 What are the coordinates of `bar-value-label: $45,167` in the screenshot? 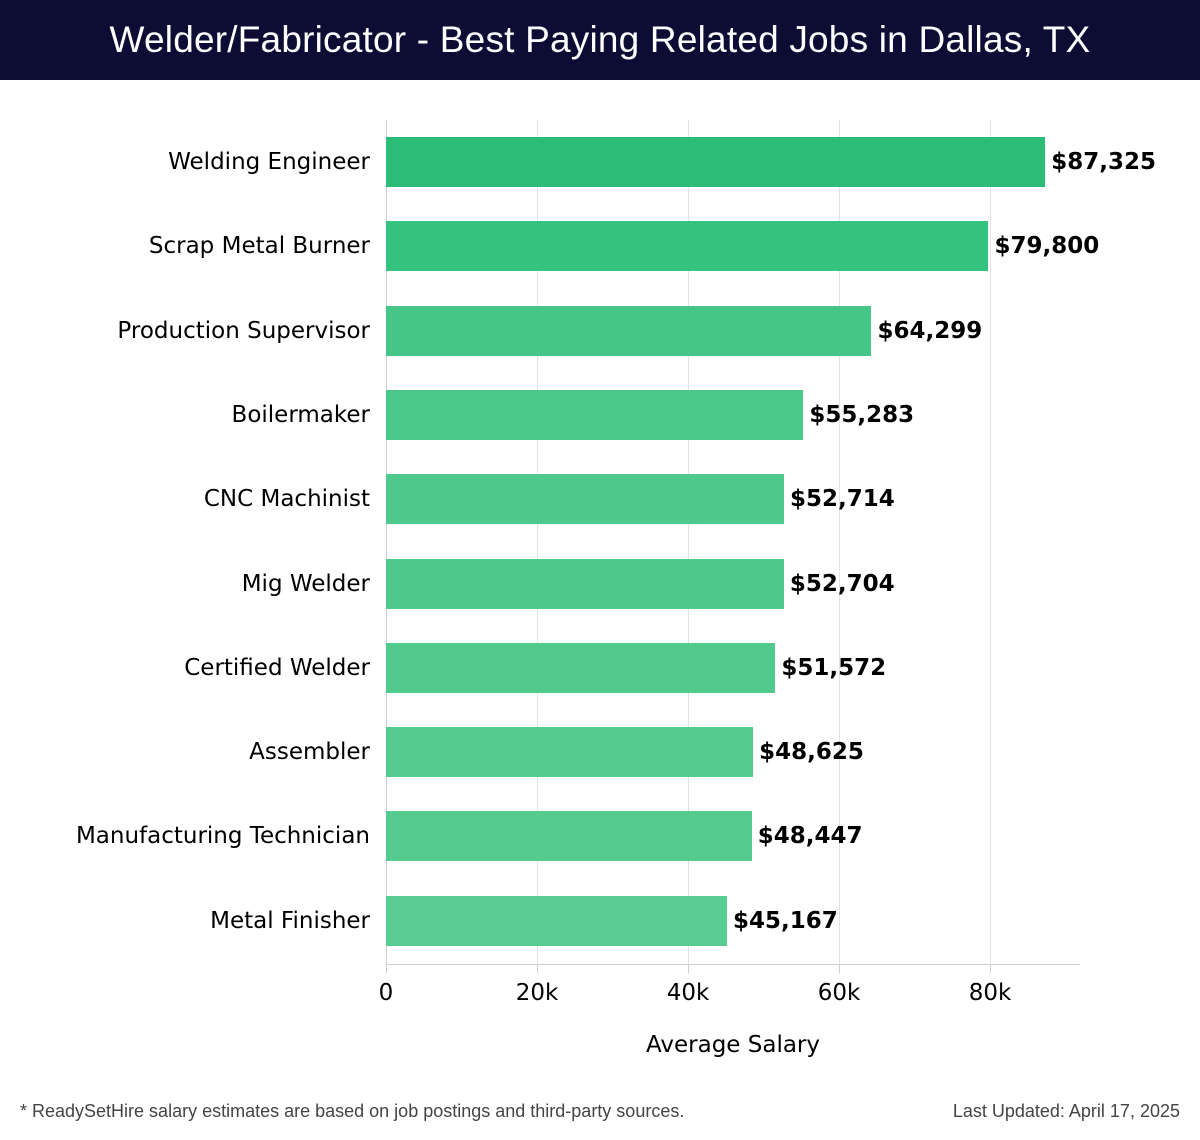 It's located at (785, 920).